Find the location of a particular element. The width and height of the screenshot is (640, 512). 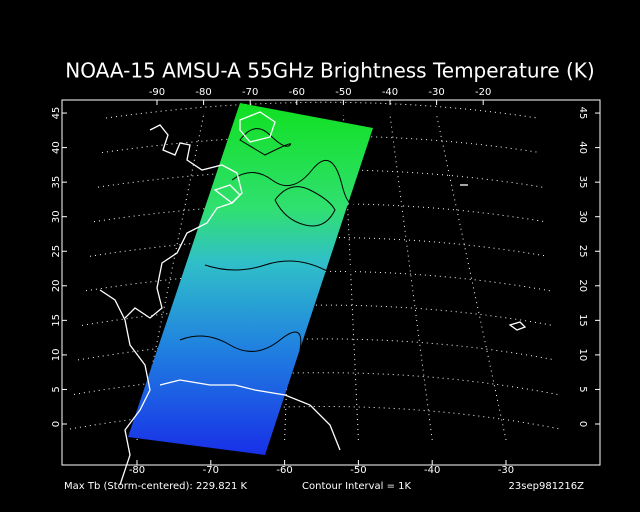

left-tick-label: 40 is located at coordinates (56, 147).